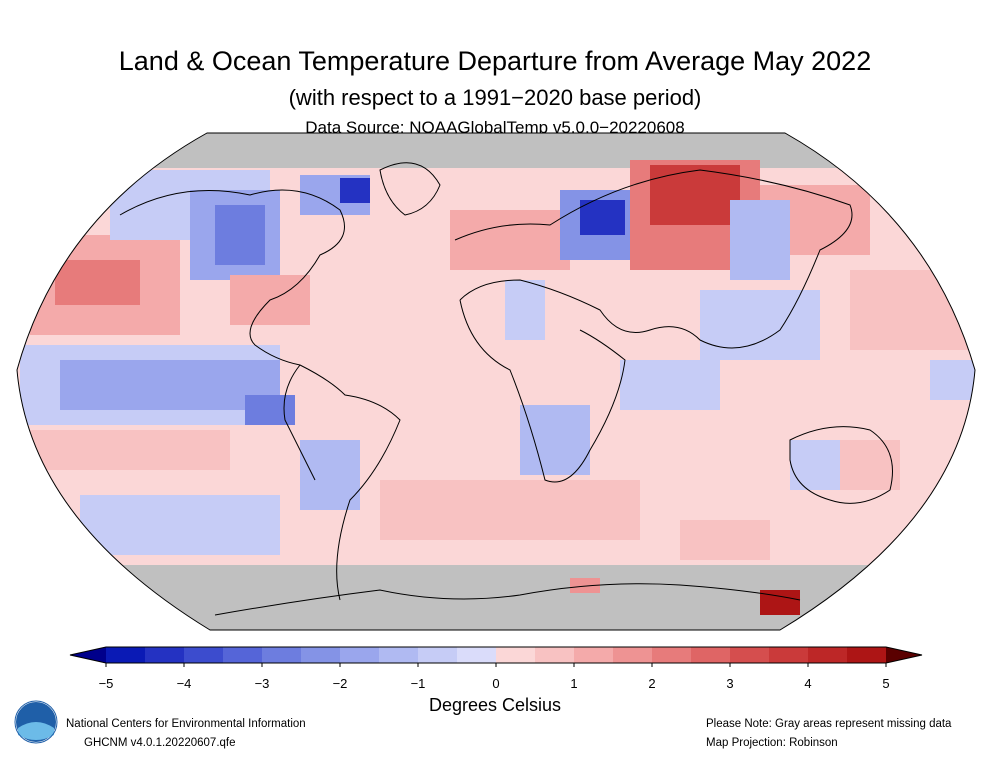  What do you see at coordinates (904, 655) in the screenshot?
I see `colorbar-over-arrow` at bounding box center [904, 655].